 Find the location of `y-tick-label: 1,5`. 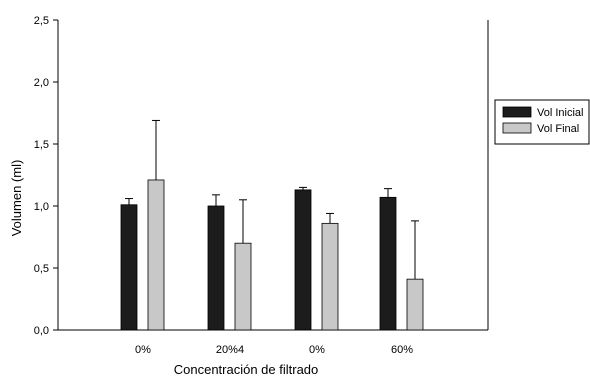

y-tick-label: 1,5 is located at coordinates (41, 145).